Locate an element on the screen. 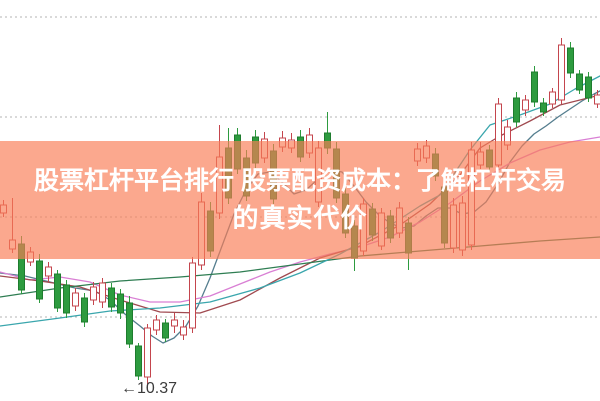 This screenshot has width=600, height=401. headline-line-1: 股票杠杆平台排行 股票配资成本：了解杠杆交易 is located at coordinates (300, 181).